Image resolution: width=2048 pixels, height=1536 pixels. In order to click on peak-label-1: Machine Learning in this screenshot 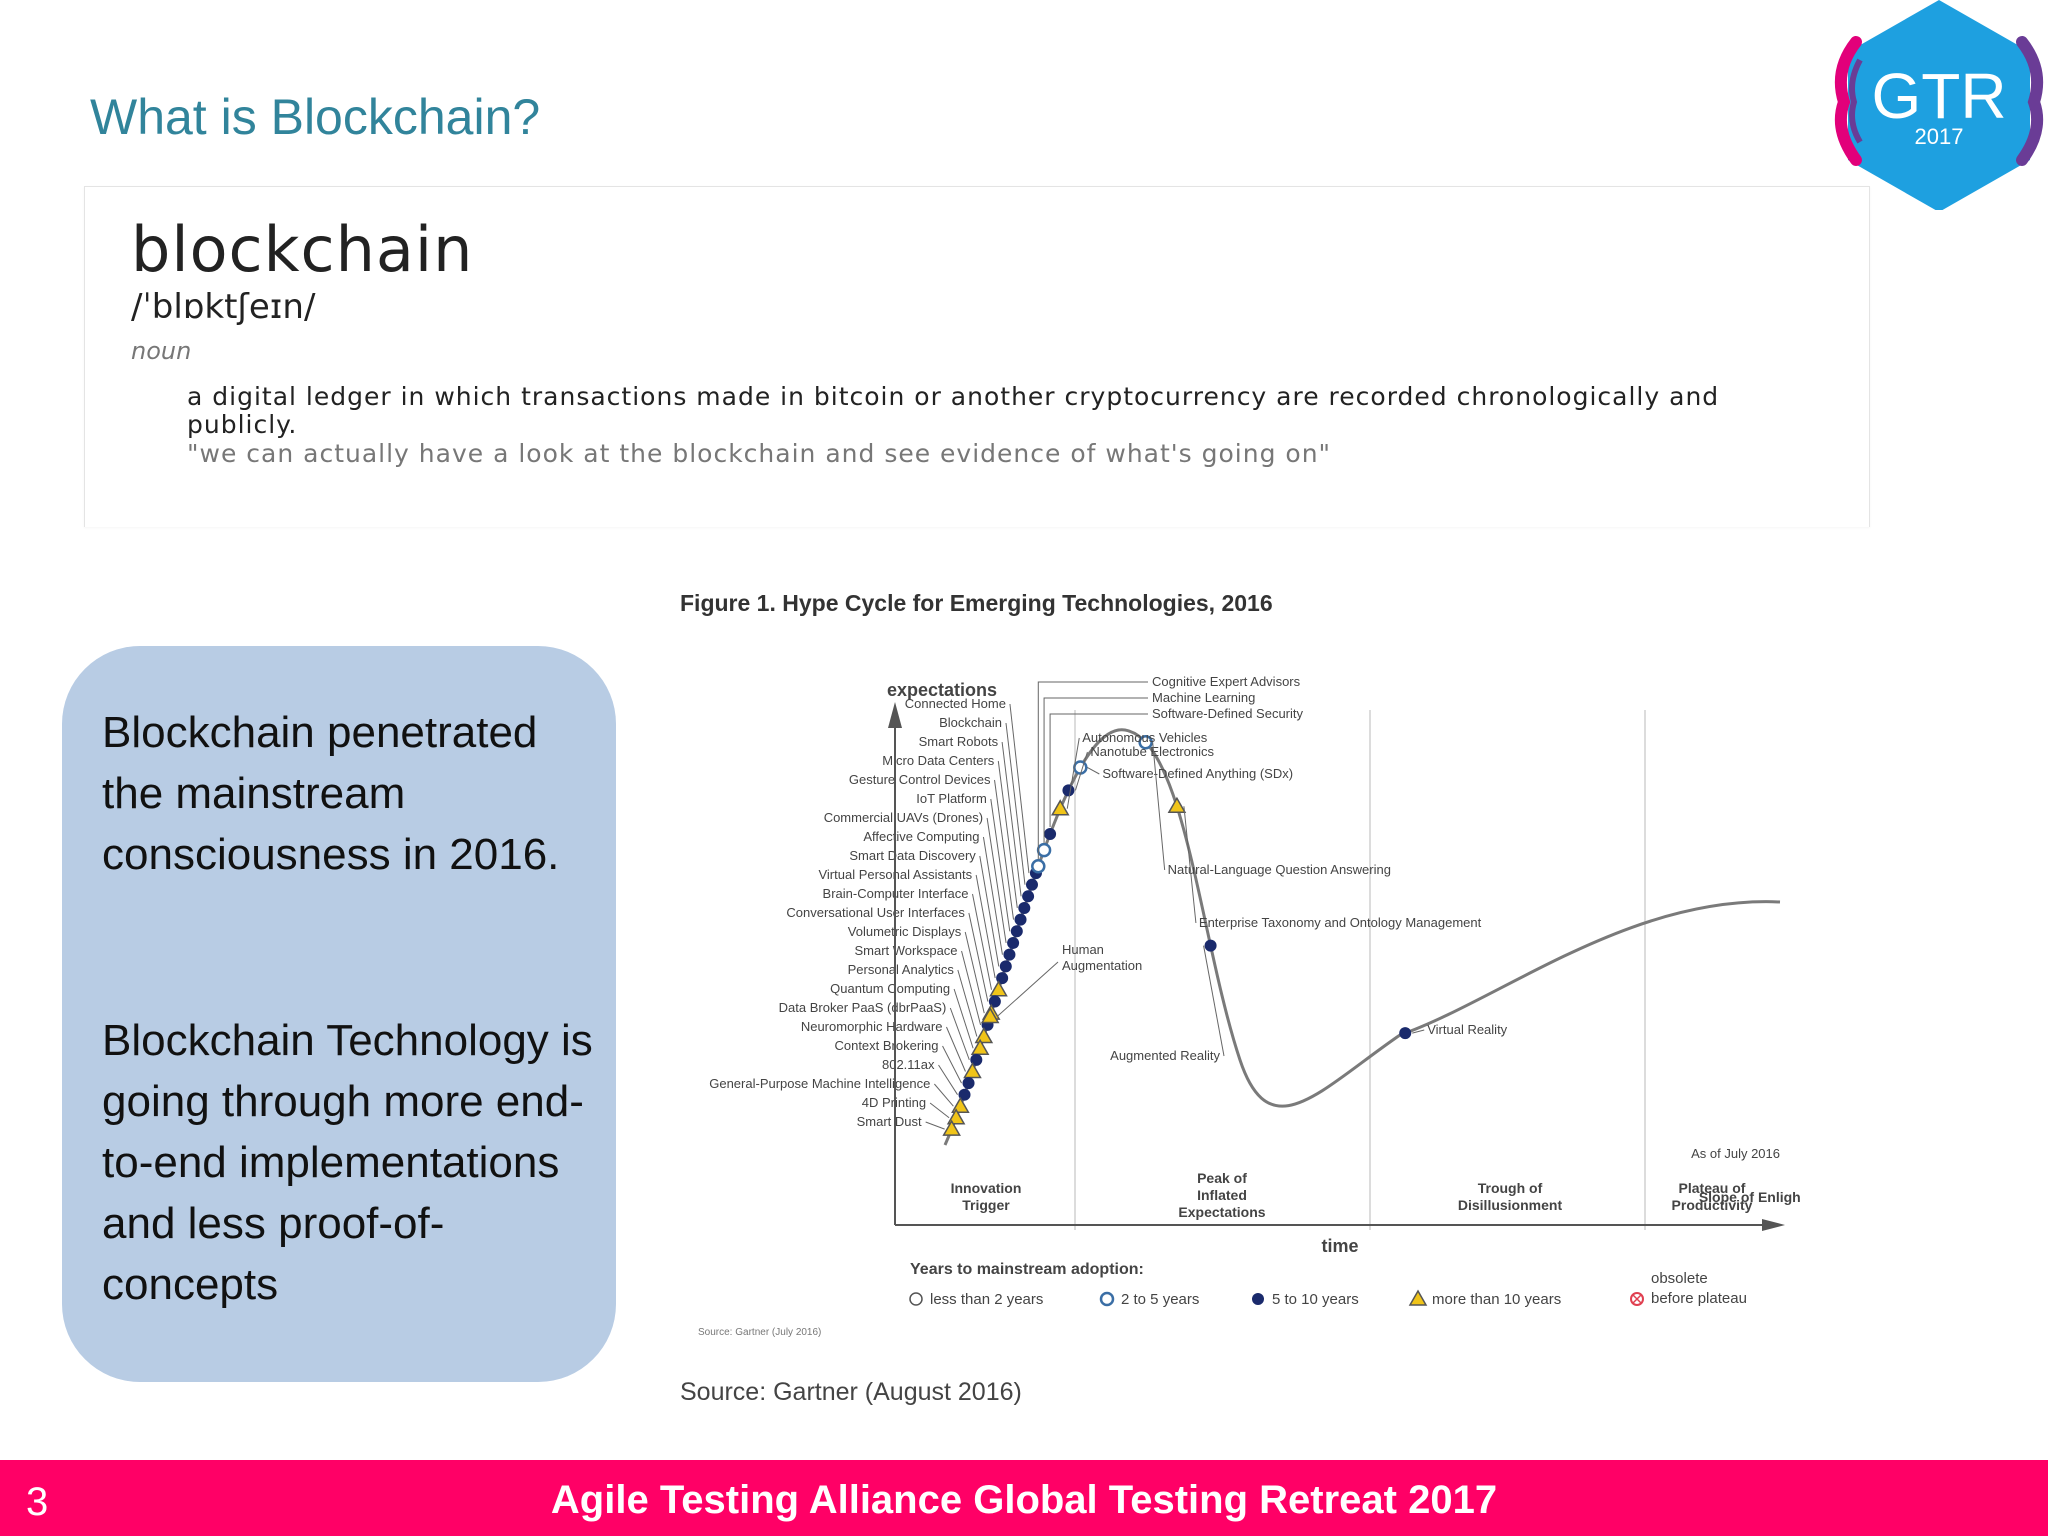, I will do `click(1203, 697)`.